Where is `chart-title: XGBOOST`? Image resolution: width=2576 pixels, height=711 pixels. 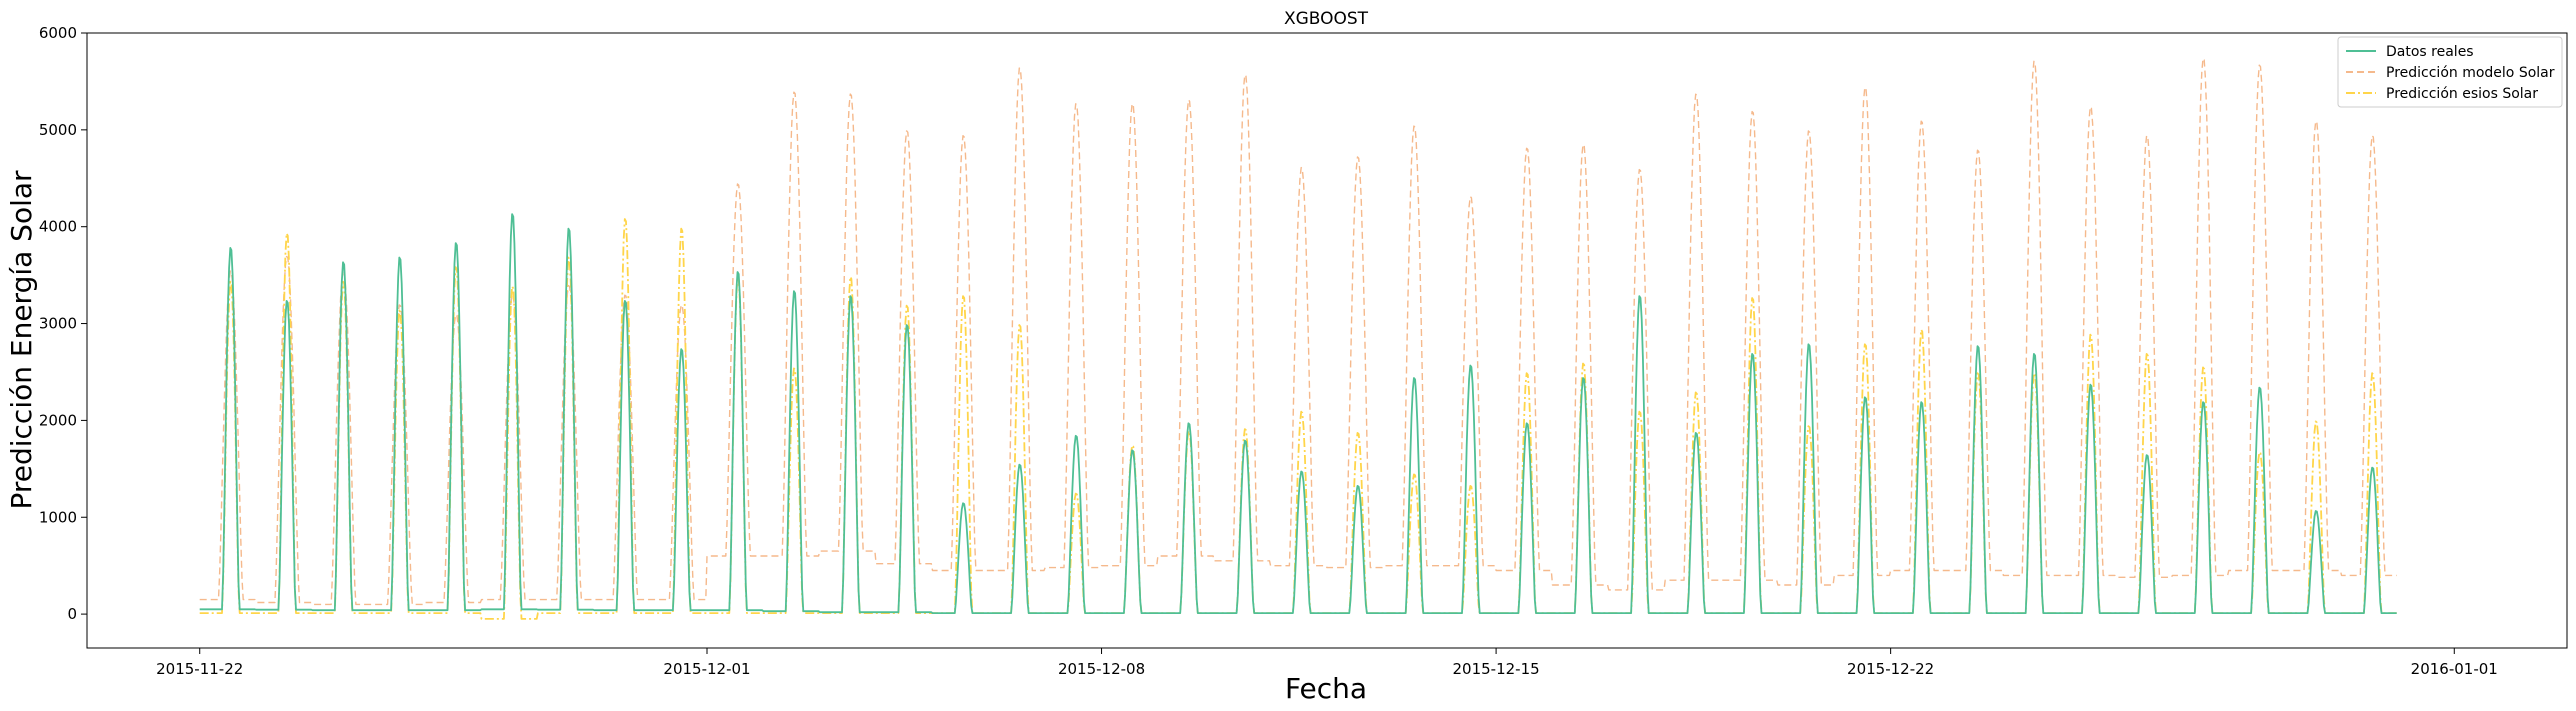 chart-title: XGBOOST is located at coordinates (1326, 19).